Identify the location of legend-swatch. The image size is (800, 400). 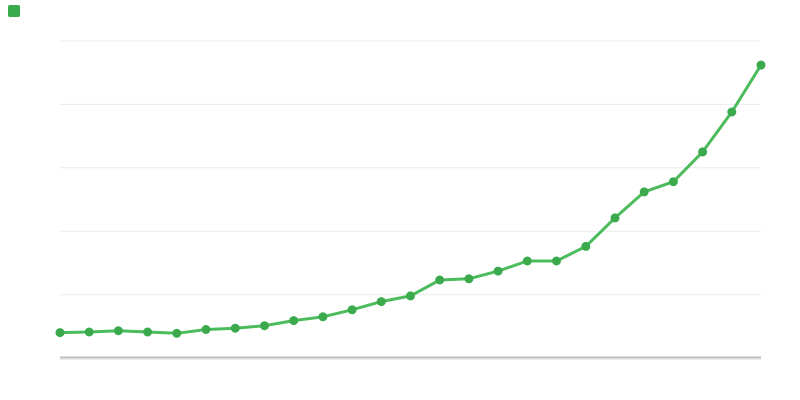
(14, 11).